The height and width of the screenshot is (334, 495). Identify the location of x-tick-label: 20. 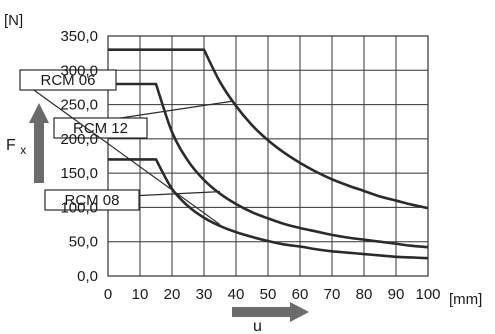
(172, 294).